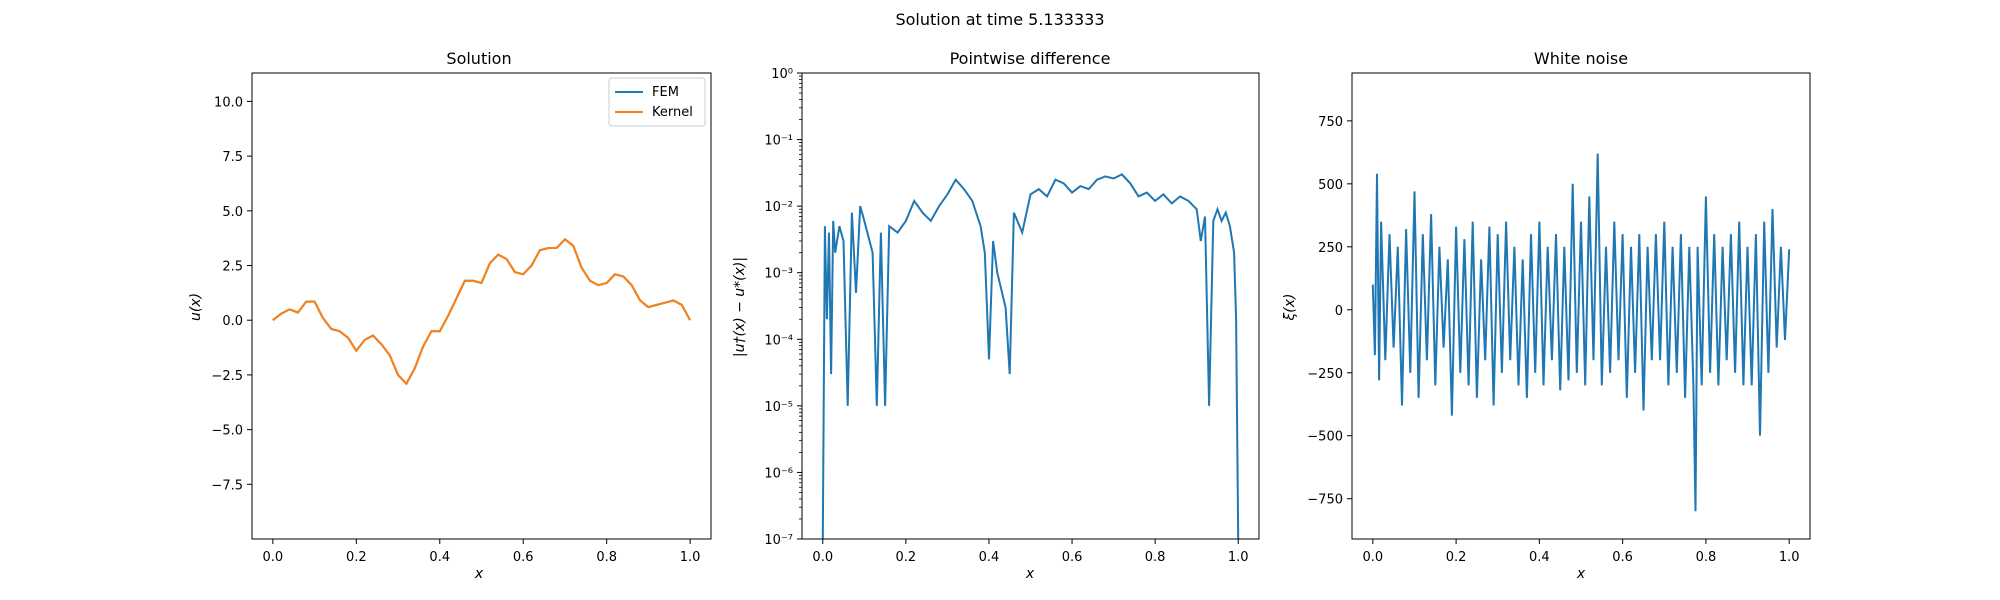 The height and width of the screenshot is (600, 2000). What do you see at coordinates (1325, 500) in the screenshot?
I see `panel-noise-ytick: −750` at bounding box center [1325, 500].